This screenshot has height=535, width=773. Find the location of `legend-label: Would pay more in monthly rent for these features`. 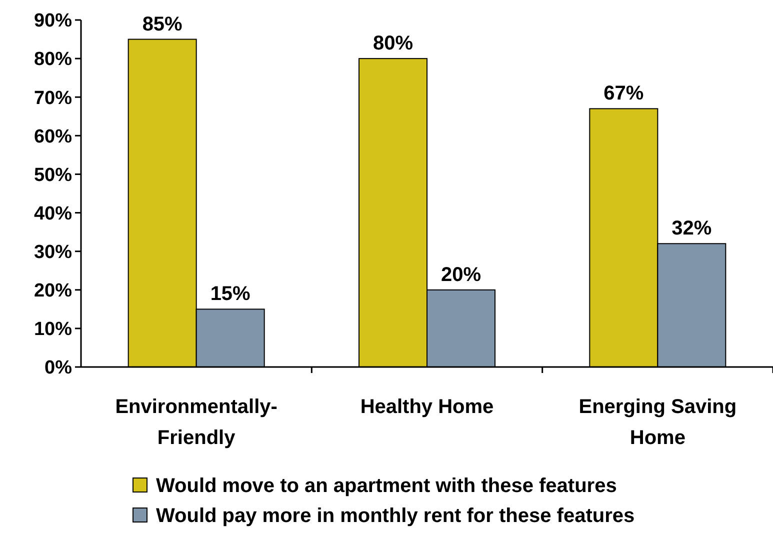

legend-label: Would pay more in monthly rent for these features is located at coordinates (395, 516).